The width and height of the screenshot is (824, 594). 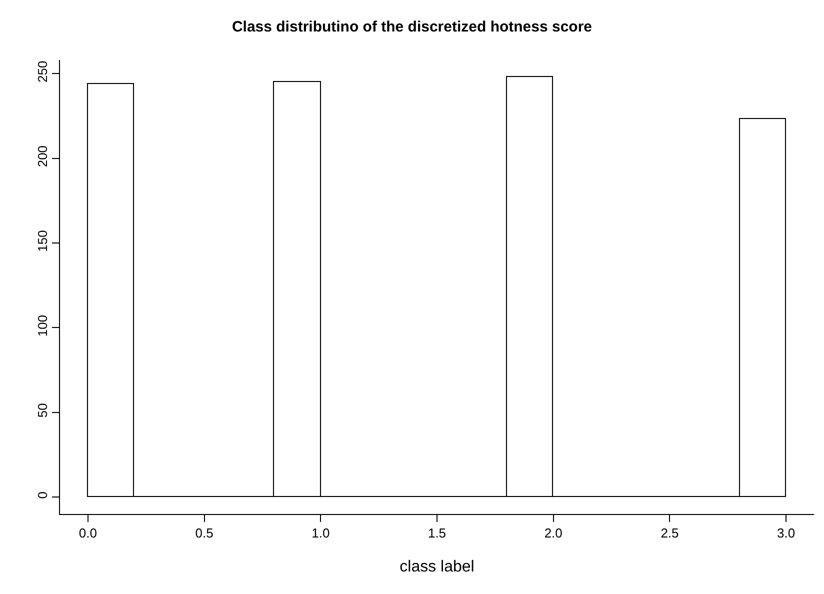 What do you see at coordinates (87, 533) in the screenshot?
I see `x-tick-label: 0.0` at bounding box center [87, 533].